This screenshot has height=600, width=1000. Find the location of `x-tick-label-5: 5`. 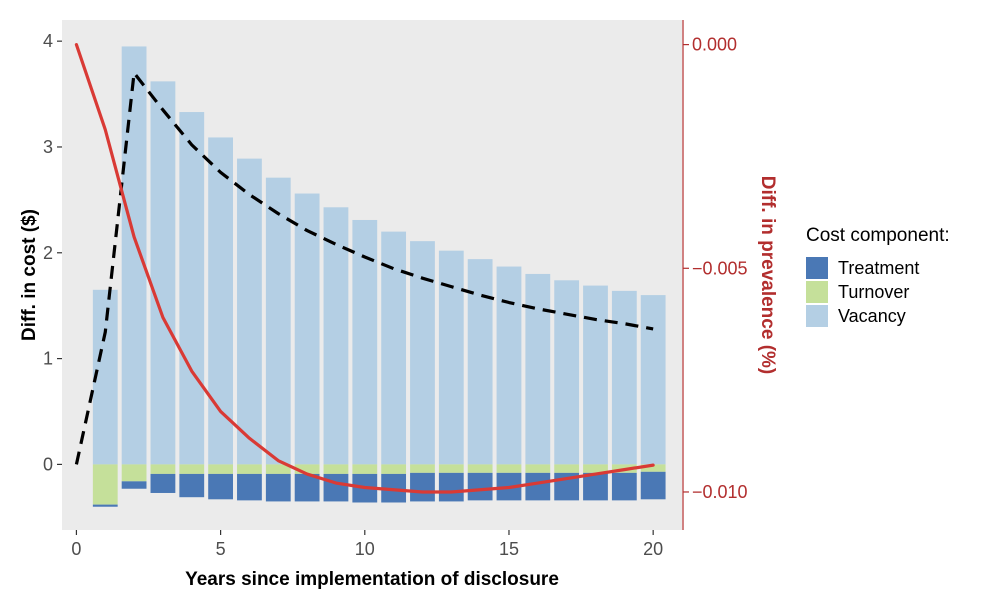

x-tick-label-5: 5 is located at coordinates (221, 549).